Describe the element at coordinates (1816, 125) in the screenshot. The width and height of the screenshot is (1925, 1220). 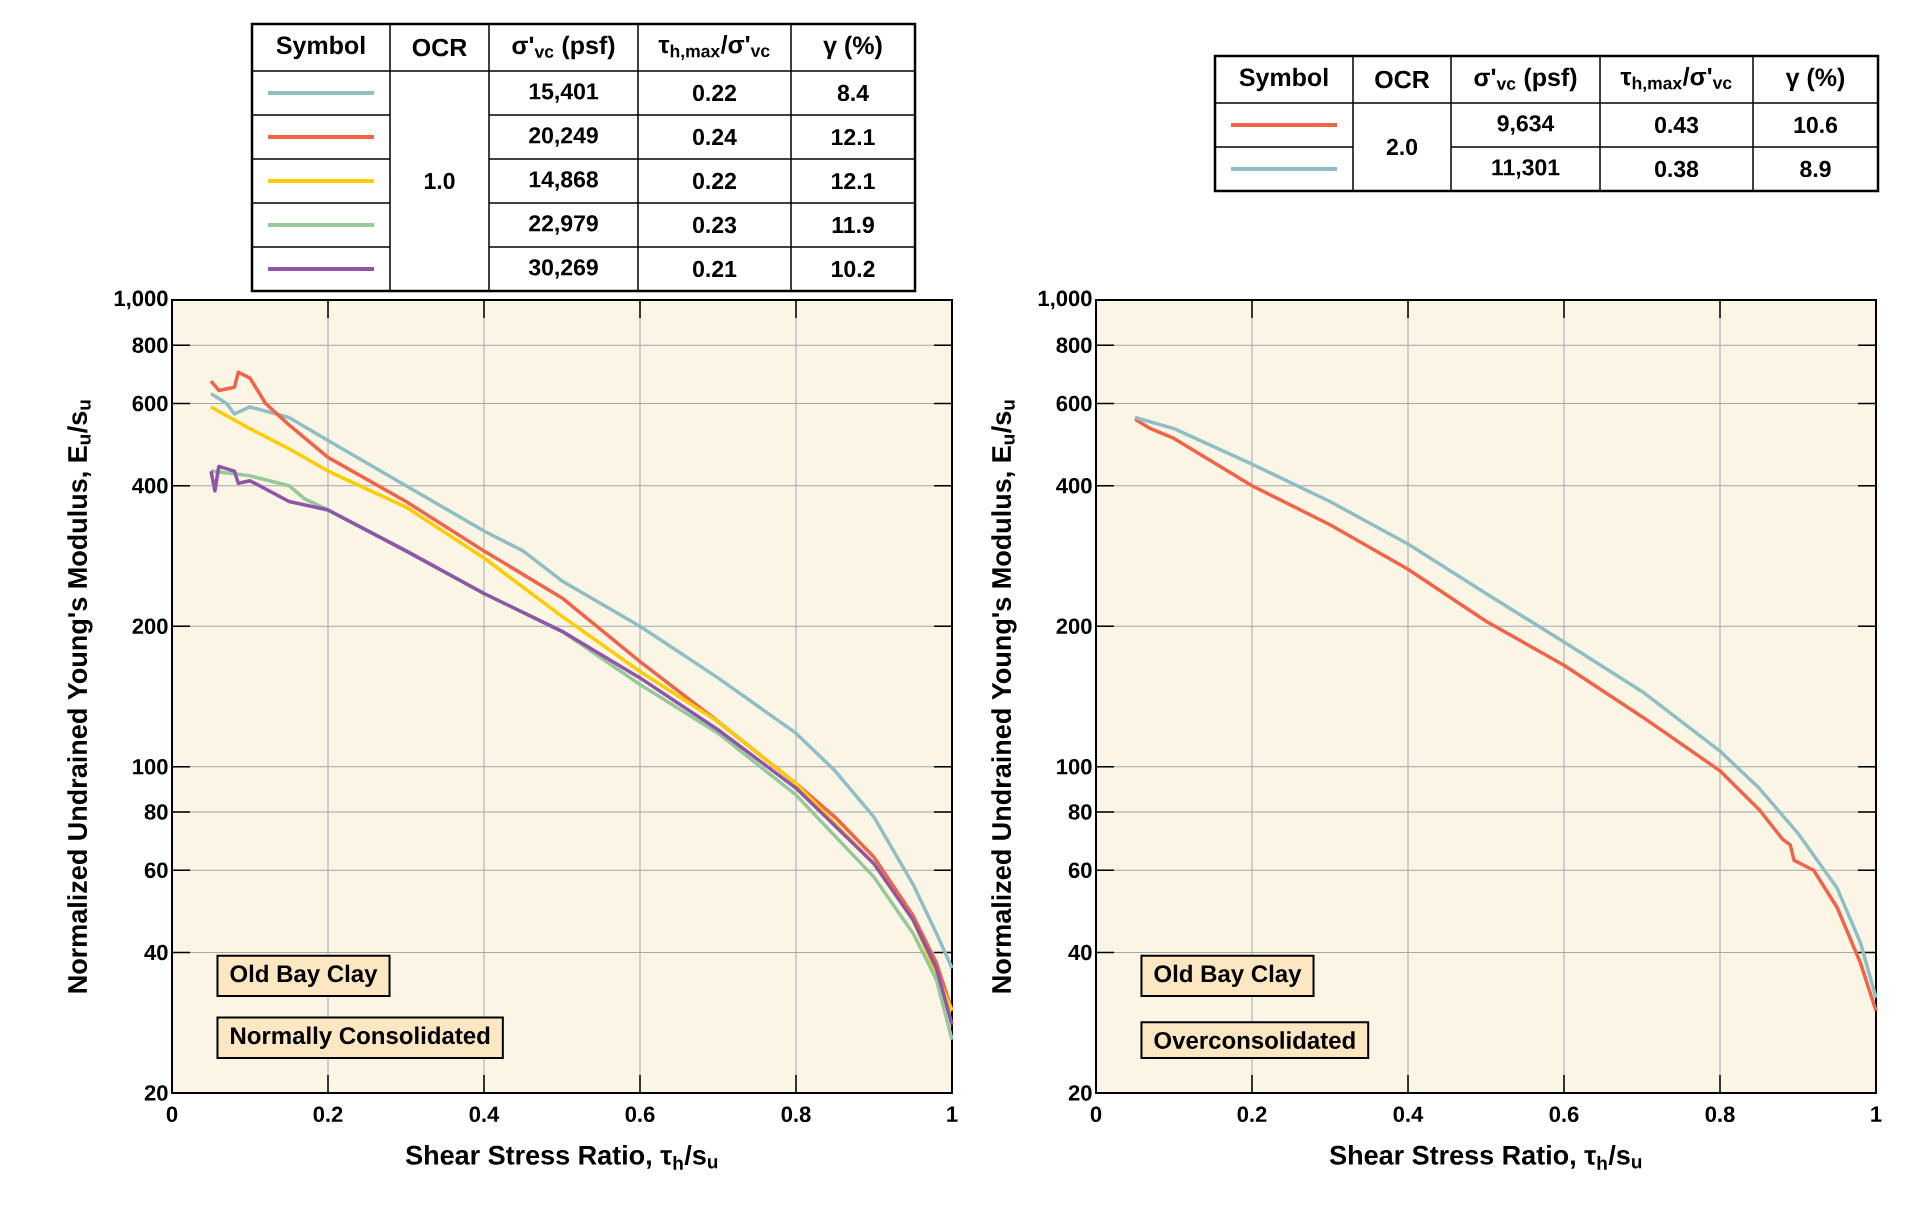
I see `text: 10.6` at that location.